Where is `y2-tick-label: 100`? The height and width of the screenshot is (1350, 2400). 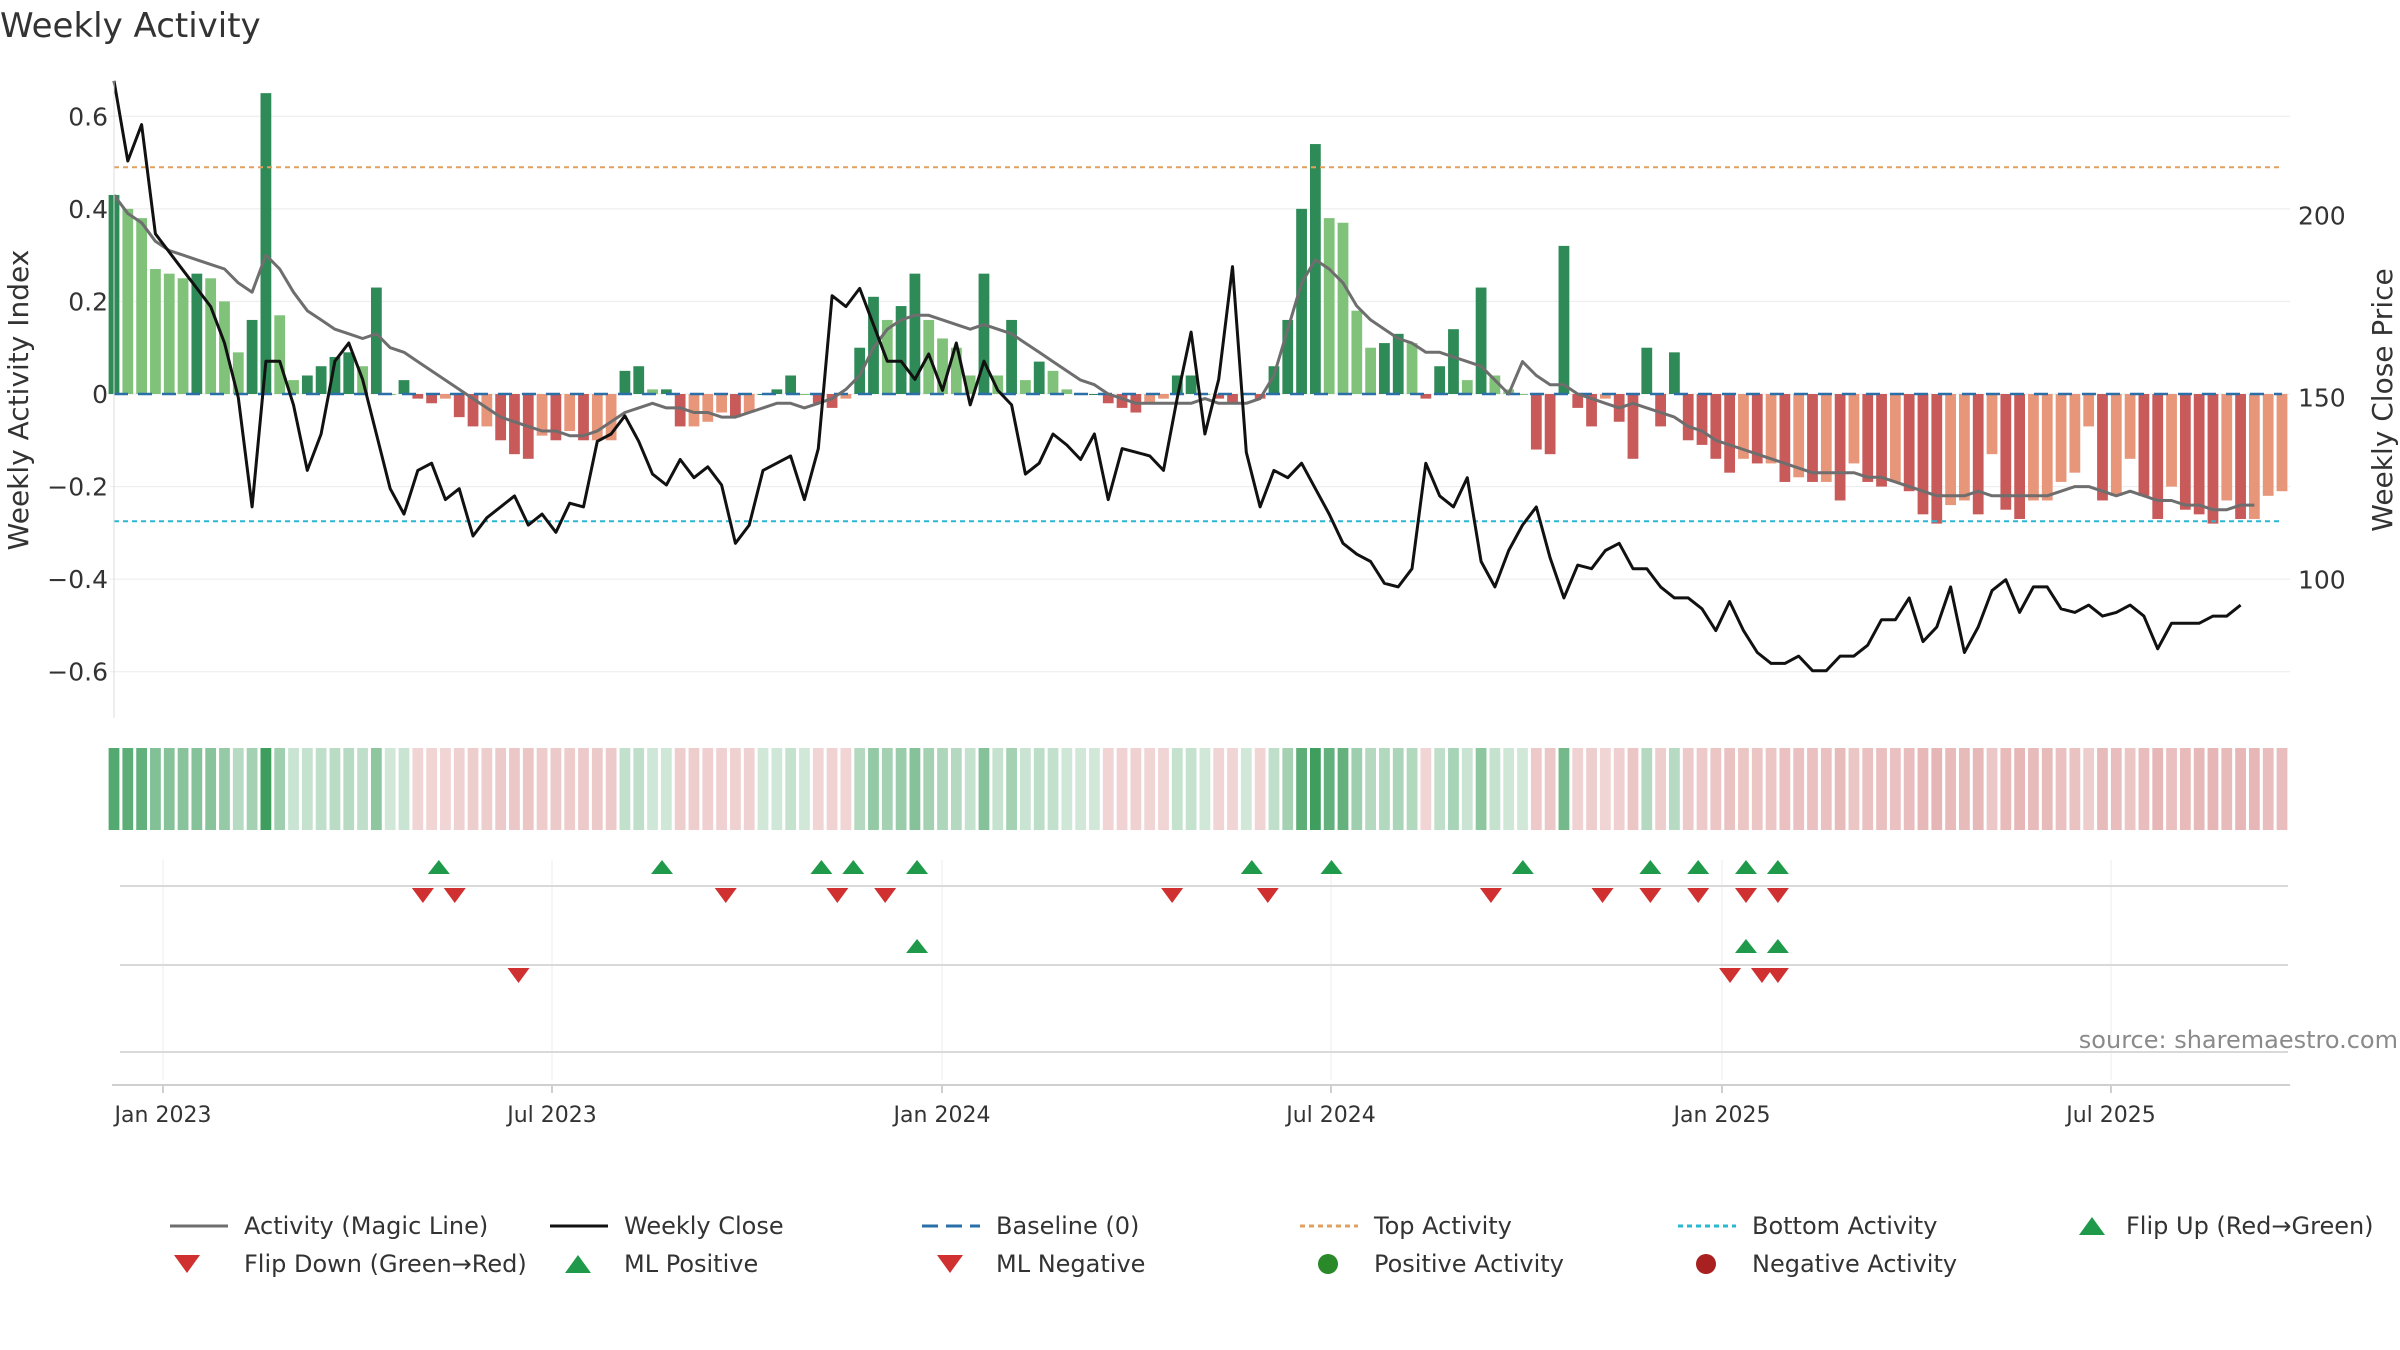 y2-tick-label: 100 is located at coordinates (2322, 580).